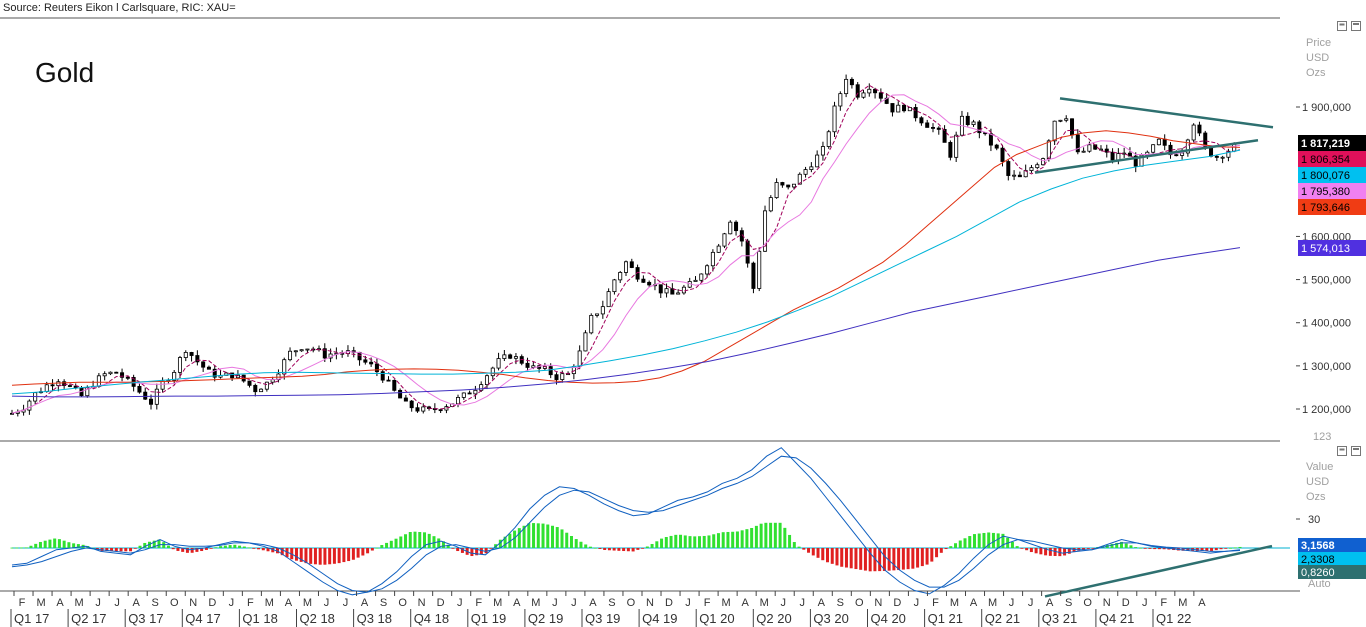 This screenshot has height=627, width=1366. What do you see at coordinates (1325, 208) in the screenshot?
I see `svg-text: 1 793,646` at bounding box center [1325, 208].